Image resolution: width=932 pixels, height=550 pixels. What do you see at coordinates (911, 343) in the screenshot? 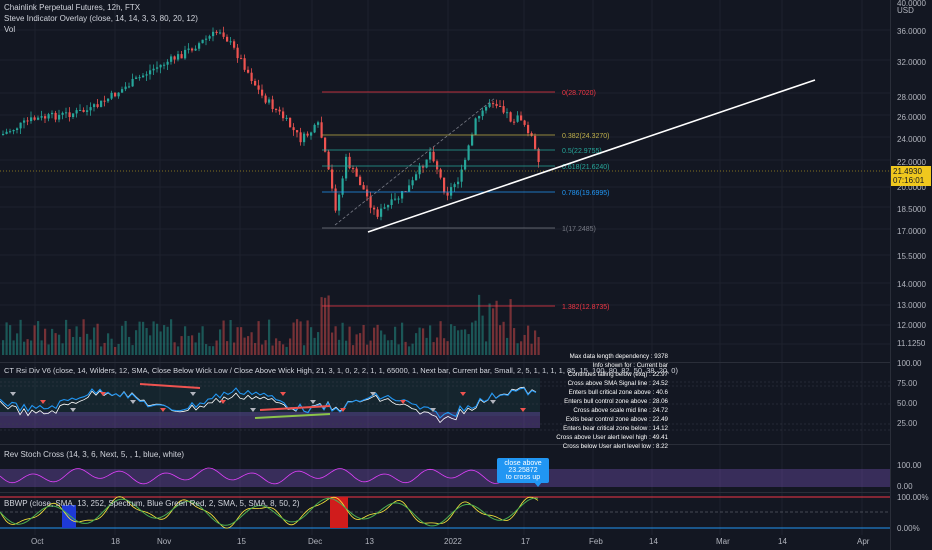
I see `axis-label: 11.1250` at bounding box center [911, 343].